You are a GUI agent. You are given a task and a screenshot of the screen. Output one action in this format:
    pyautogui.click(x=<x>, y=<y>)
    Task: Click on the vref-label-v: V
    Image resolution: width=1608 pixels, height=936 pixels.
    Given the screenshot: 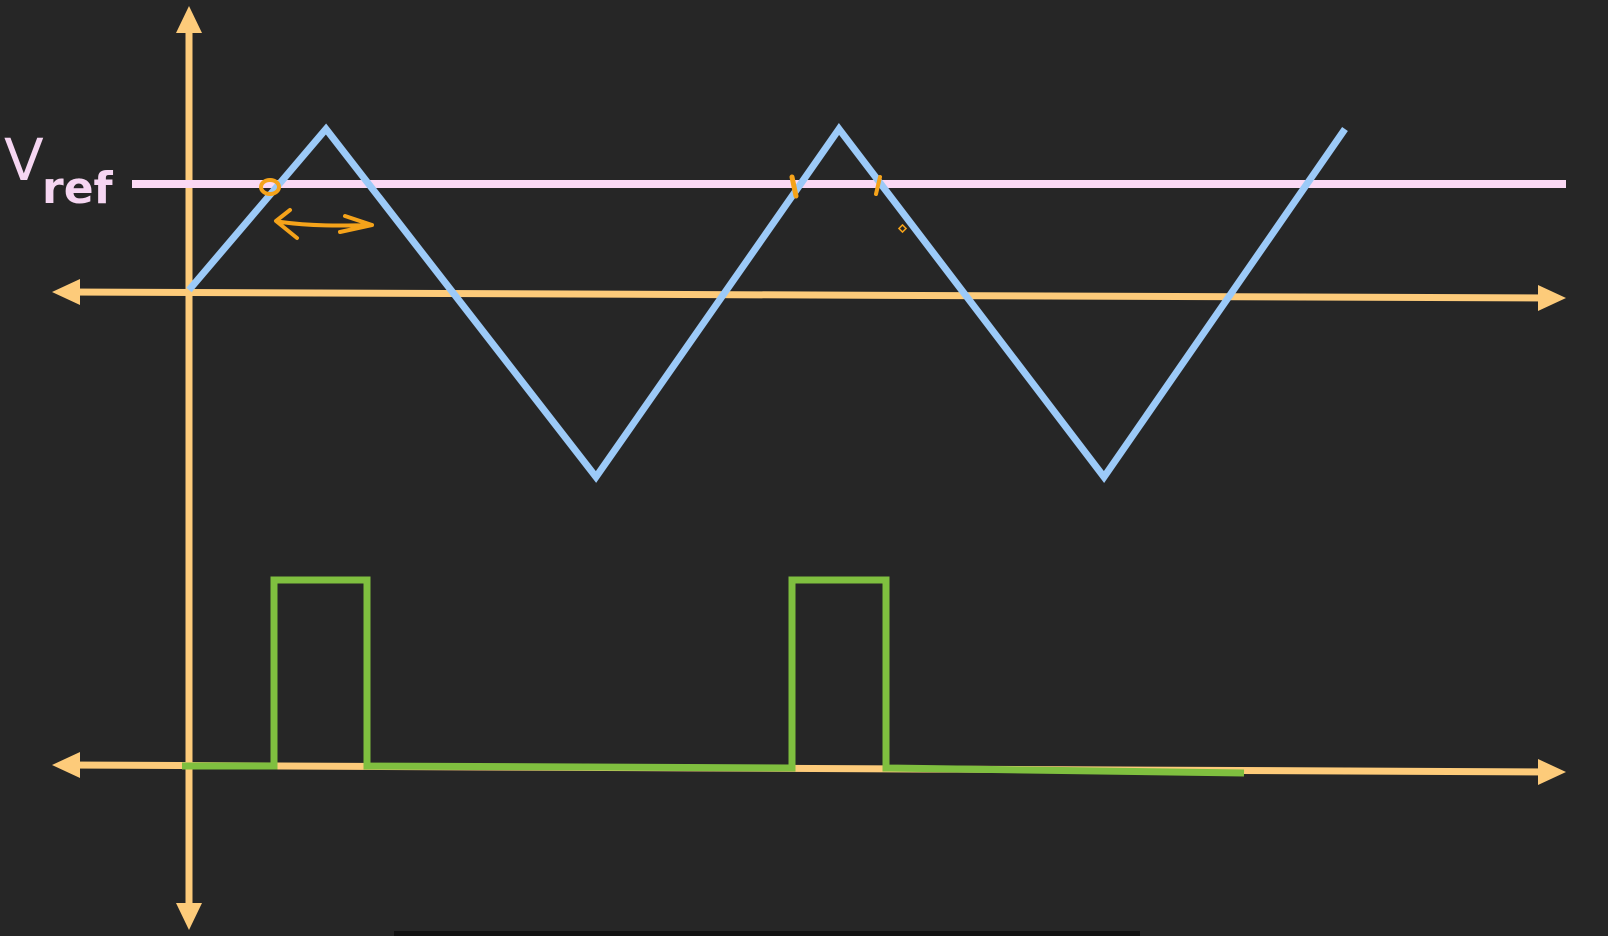 What is the action you would take?
    pyautogui.click(x=24, y=160)
    